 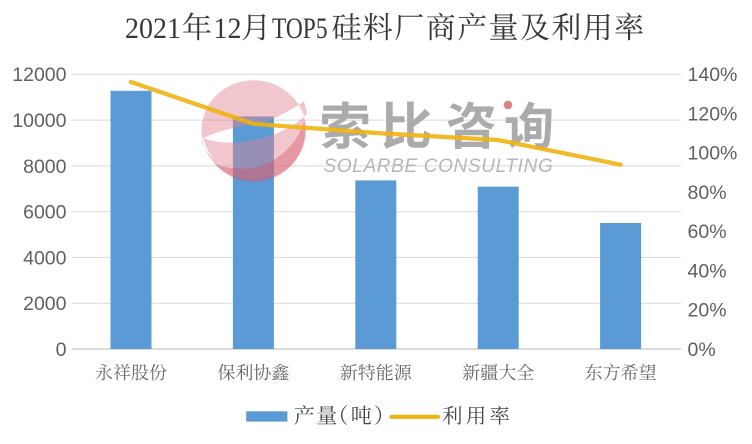 I want to click on svg-text: 12, so click(x=228, y=28).